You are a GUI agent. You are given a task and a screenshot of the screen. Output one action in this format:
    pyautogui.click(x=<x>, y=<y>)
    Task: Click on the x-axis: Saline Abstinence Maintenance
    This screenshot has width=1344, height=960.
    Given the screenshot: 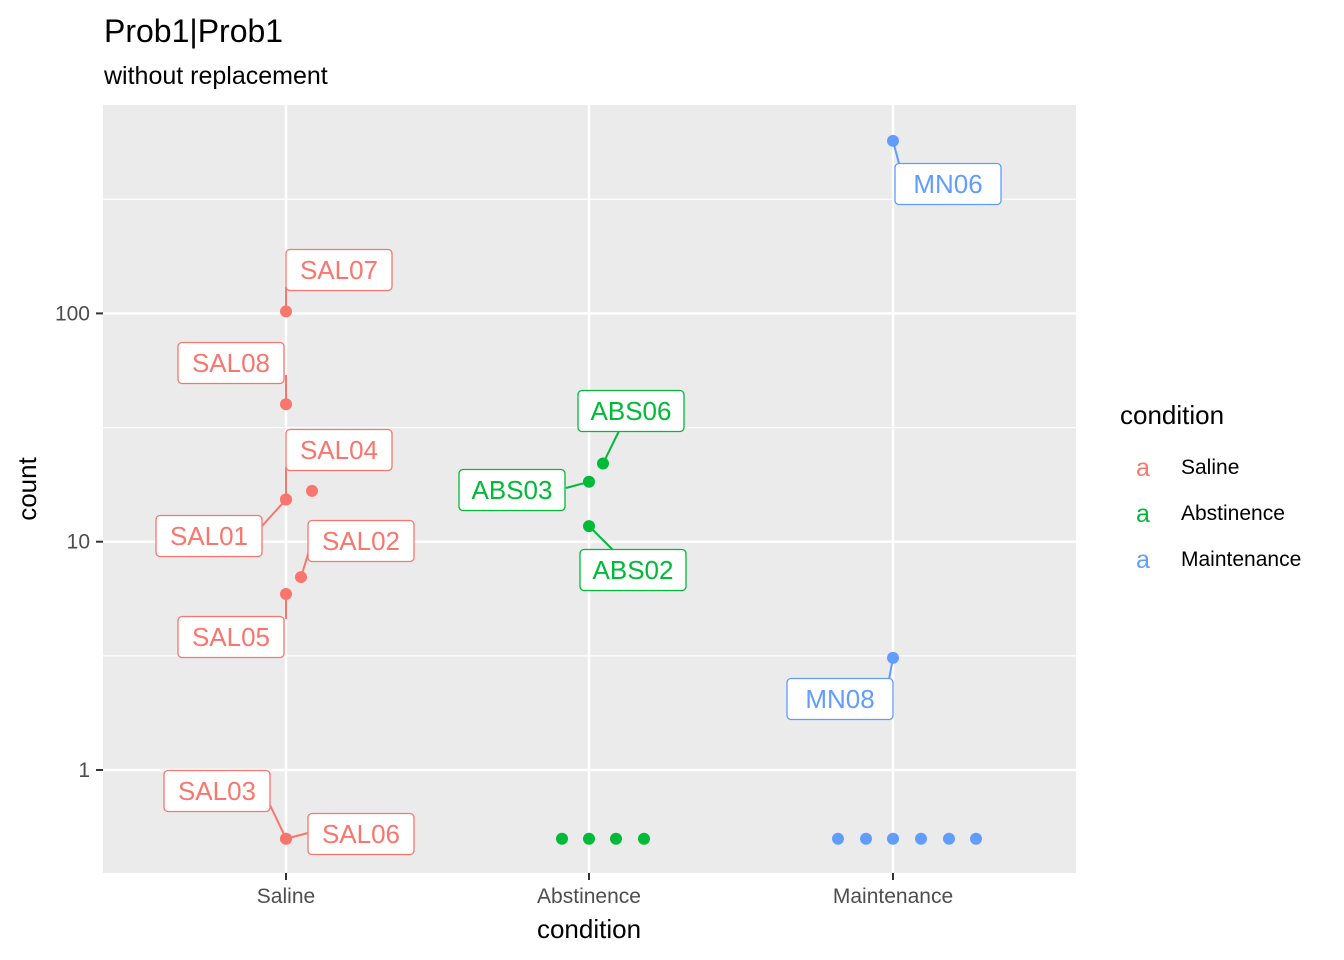 What is the action you would take?
    pyautogui.click(x=605, y=890)
    